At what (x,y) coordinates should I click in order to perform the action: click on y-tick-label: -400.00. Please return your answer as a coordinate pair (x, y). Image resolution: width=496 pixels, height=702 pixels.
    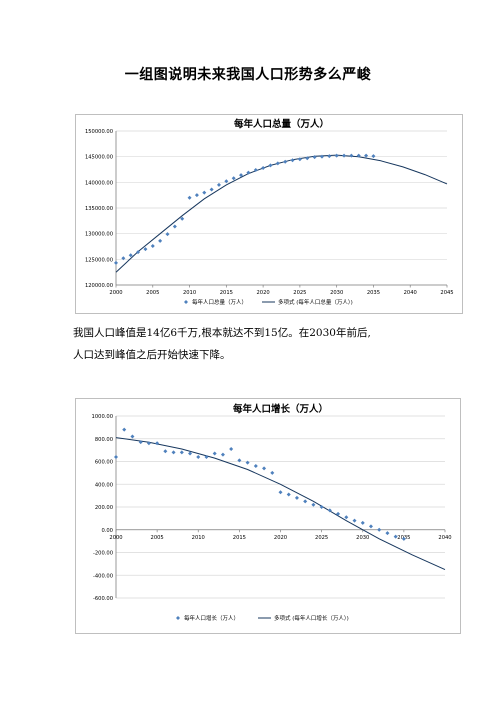
    Looking at the image, I should click on (103, 576).